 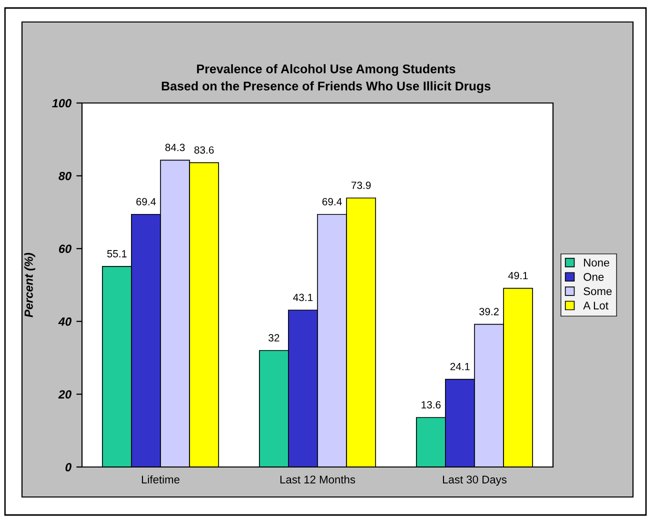 What do you see at coordinates (518, 276) in the screenshot?
I see `data-label: 49.1` at bounding box center [518, 276].